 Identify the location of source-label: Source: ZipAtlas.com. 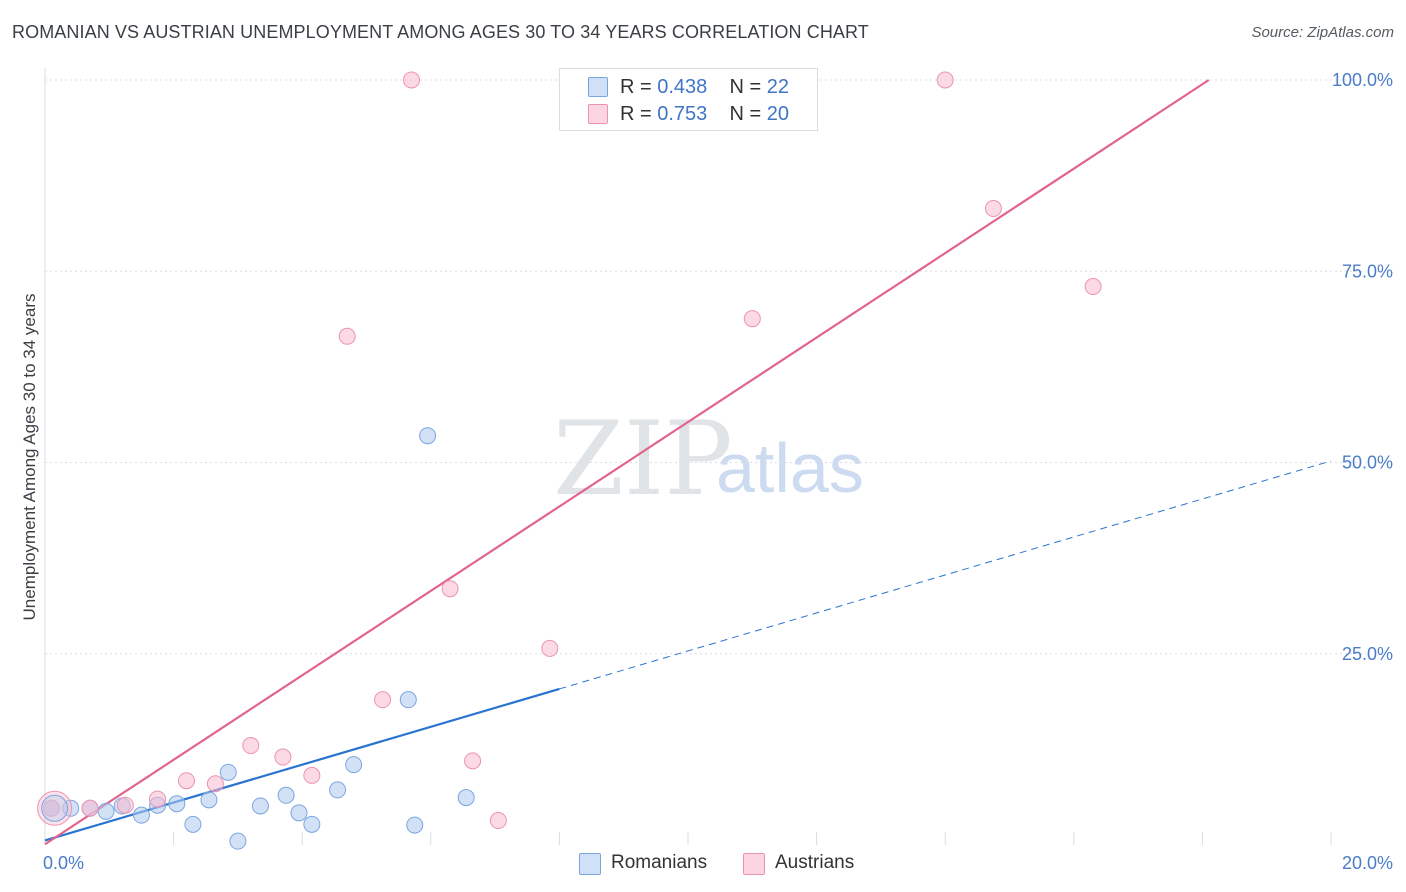
(1322, 32).